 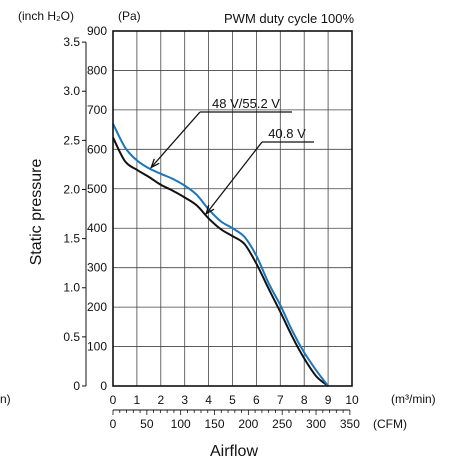 I want to click on annotation-label-40v: 40.8 V, so click(x=287, y=133).